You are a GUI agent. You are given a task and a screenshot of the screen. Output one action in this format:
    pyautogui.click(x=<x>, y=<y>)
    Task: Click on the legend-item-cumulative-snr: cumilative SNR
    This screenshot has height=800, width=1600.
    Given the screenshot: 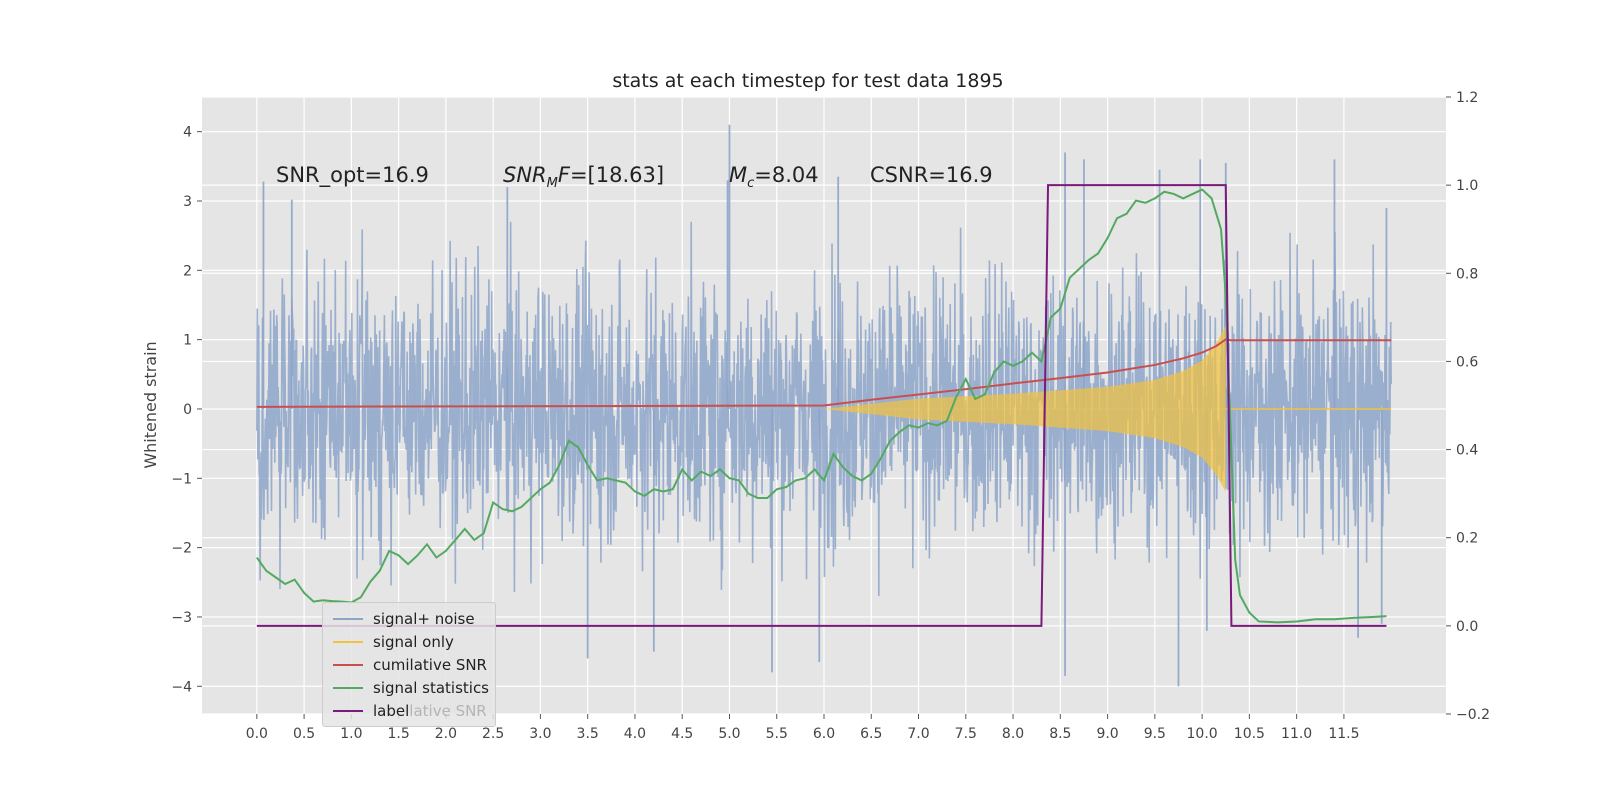 What is the action you would take?
    pyautogui.click(x=409, y=664)
    